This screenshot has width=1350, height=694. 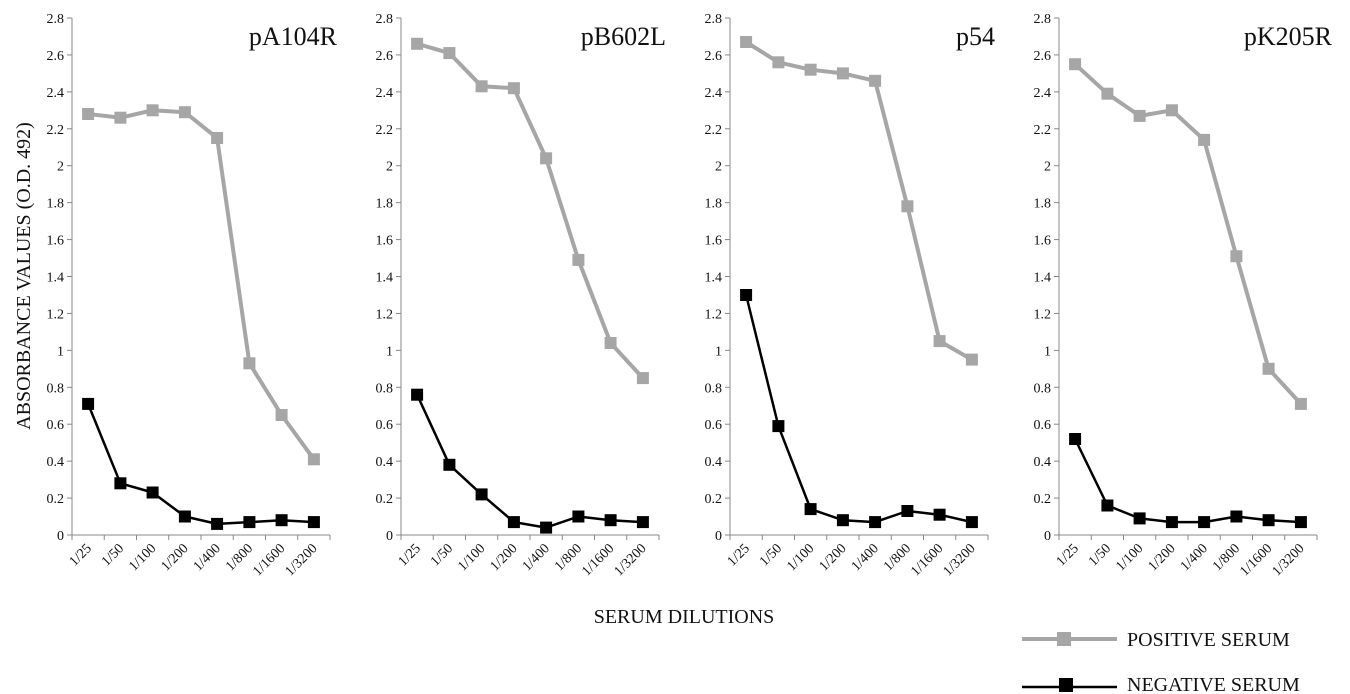 What do you see at coordinates (684, 617) in the screenshot?
I see `x-axis-label: SERUM DILUTIONS` at bounding box center [684, 617].